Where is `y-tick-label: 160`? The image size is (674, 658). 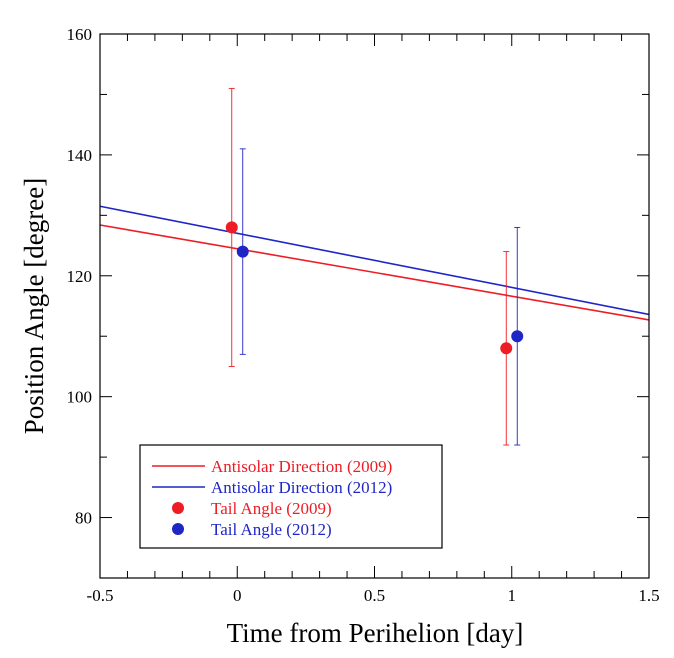
y-tick-label: 160 is located at coordinates (80, 34).